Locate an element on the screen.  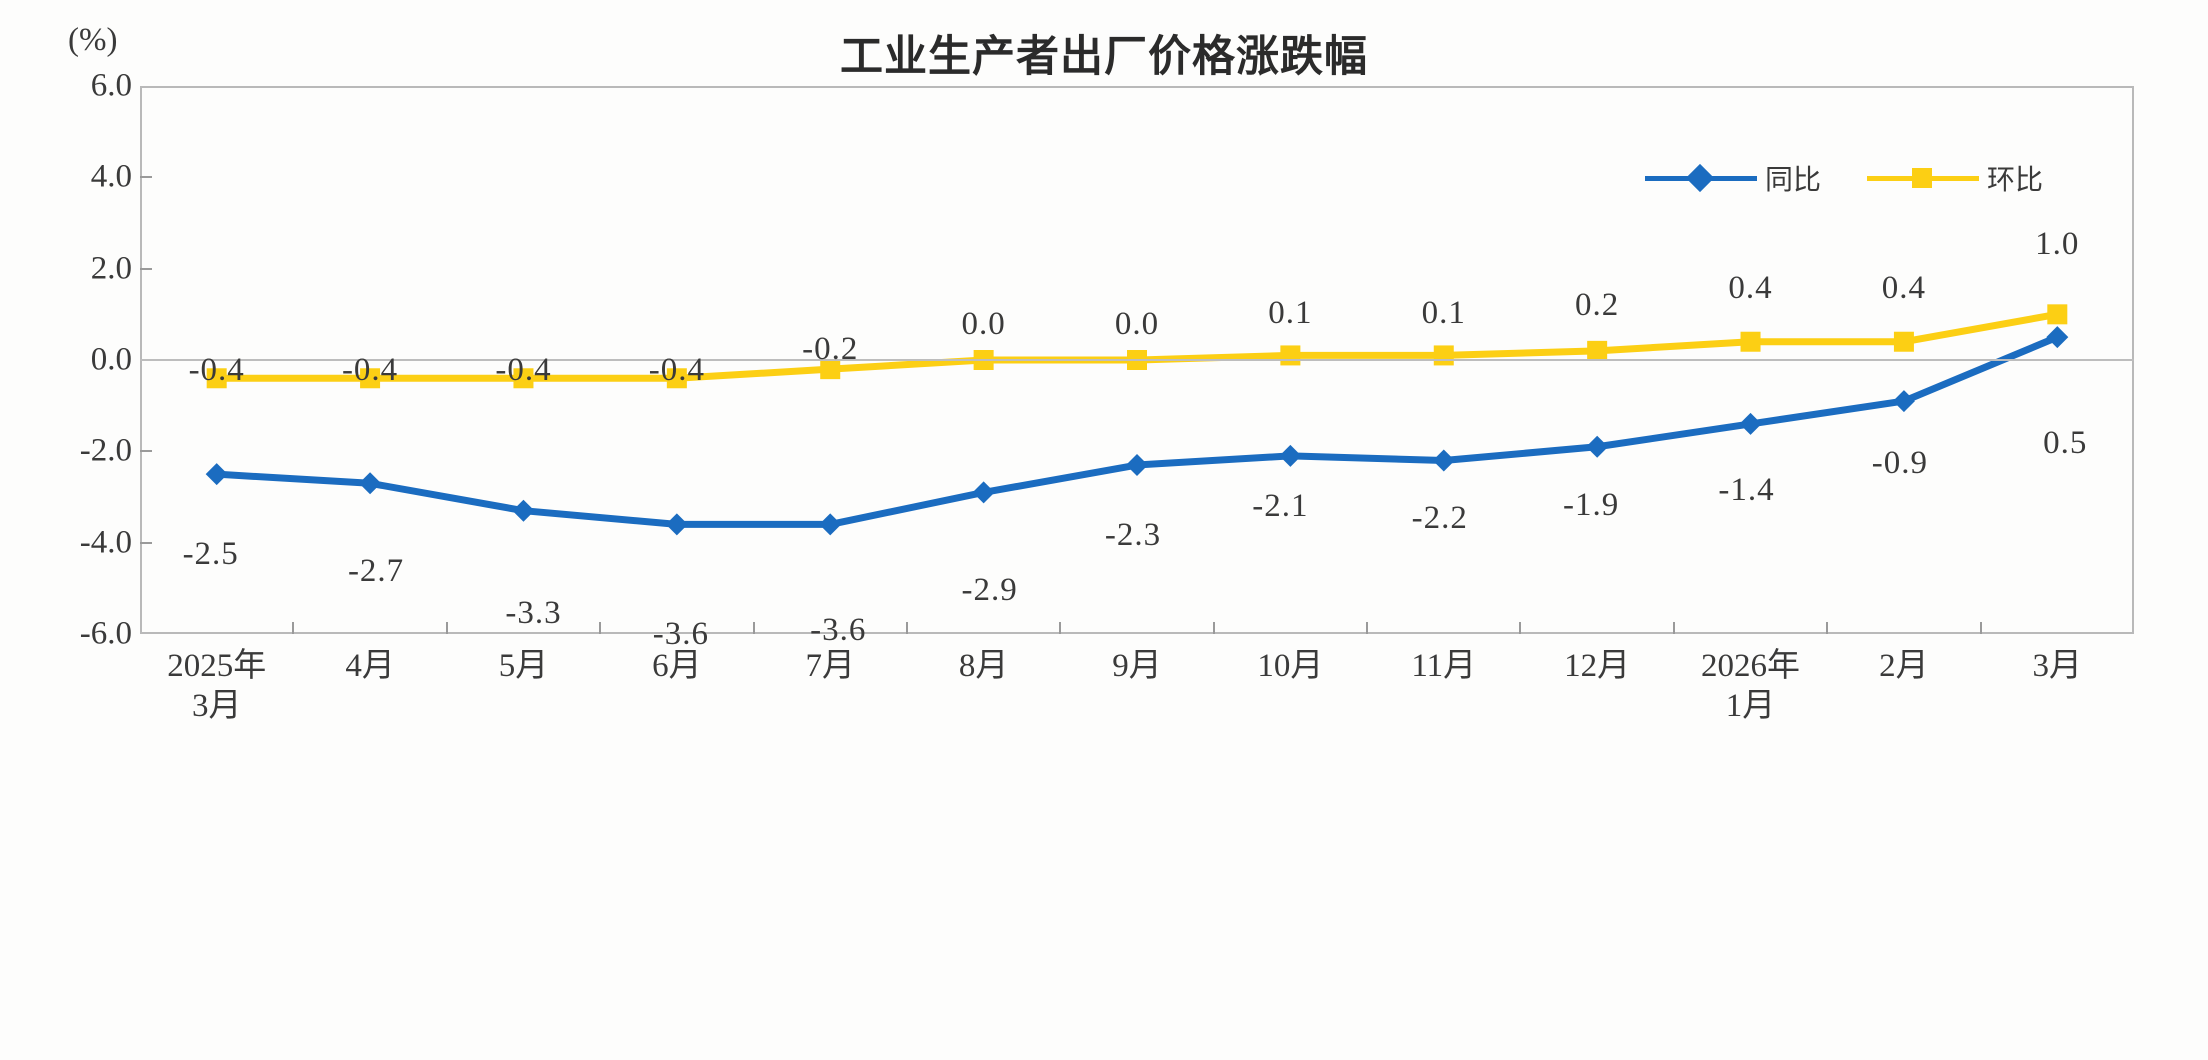
x-axis-tick-label: 8月 is located at coordinates (984, 666).